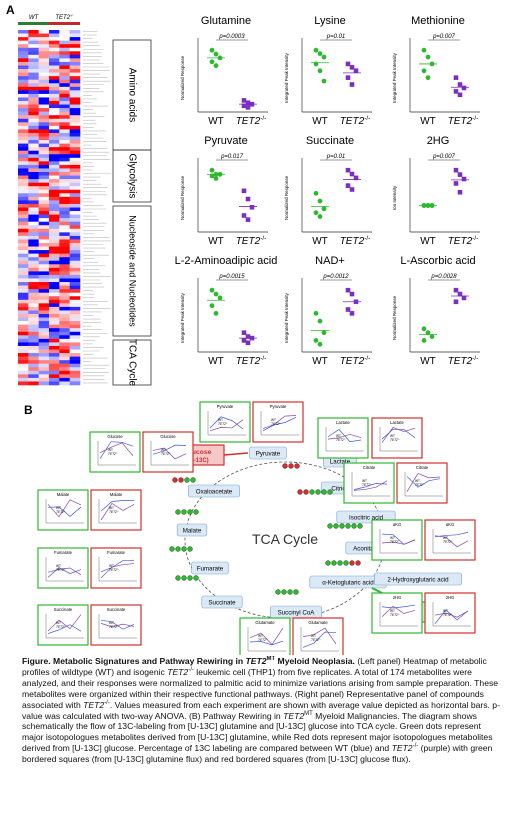 The width and height of the screenshot is (520, 816). I want to click on plot-title: 2HG, so click(438, 141).